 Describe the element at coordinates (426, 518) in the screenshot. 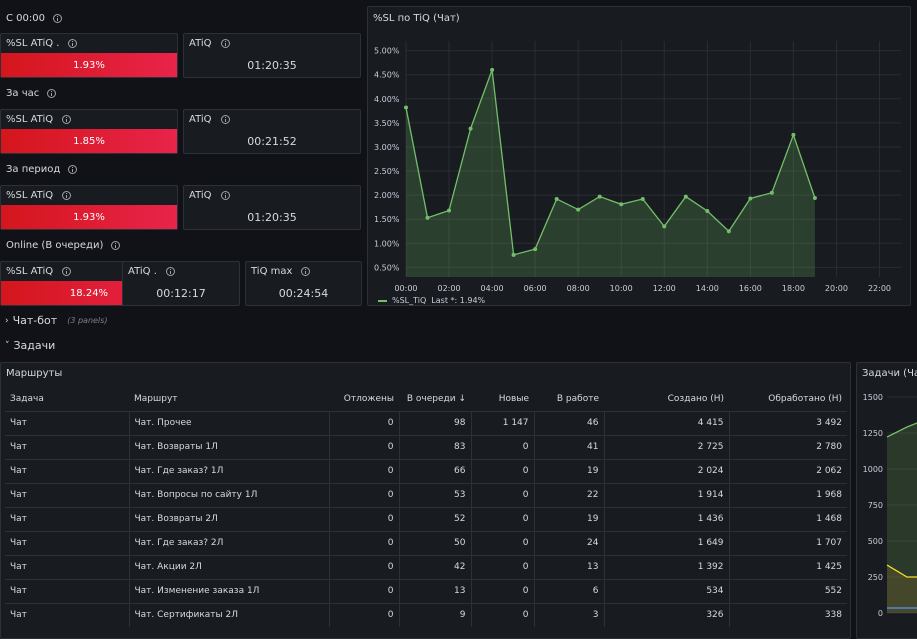

I see `table-row: Чат Чат. Возвраты 2Л 0 52 0 19 1 436 1 468` at that location.